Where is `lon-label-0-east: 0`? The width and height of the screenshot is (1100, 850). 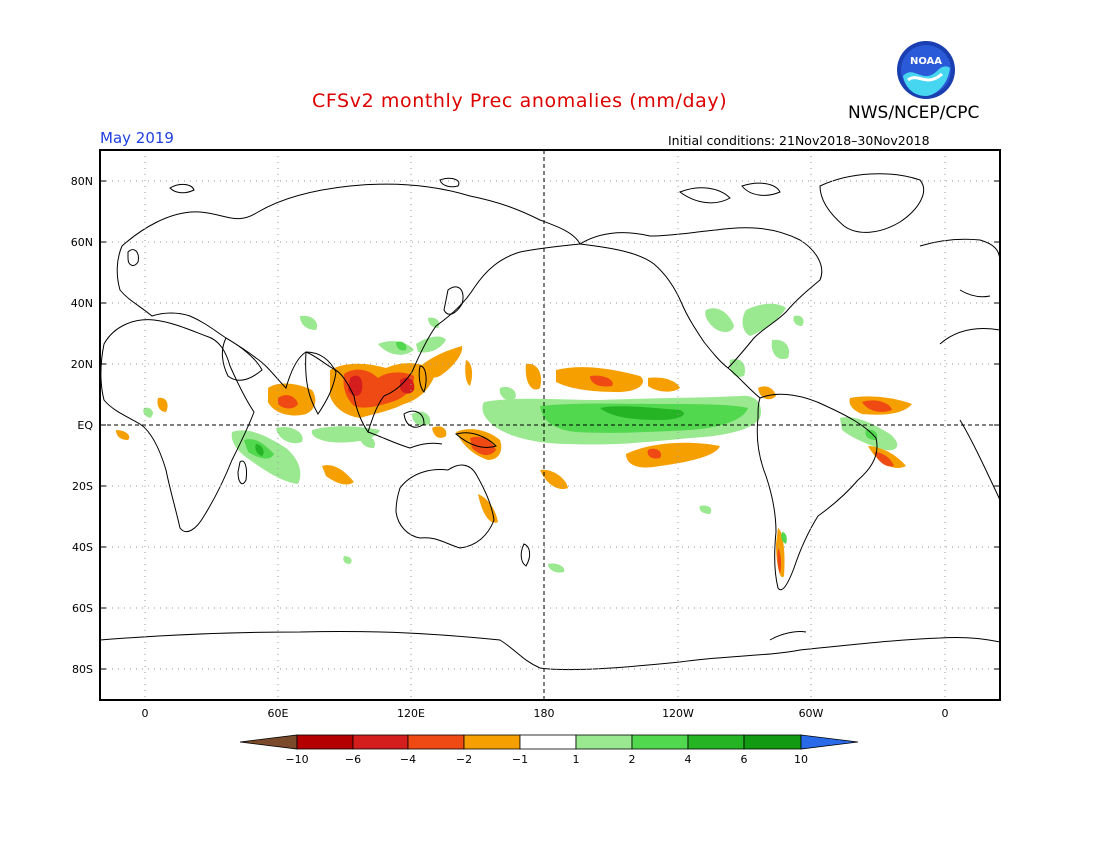 lon-label-0-east: 0 is located at coordinates (945, 713).